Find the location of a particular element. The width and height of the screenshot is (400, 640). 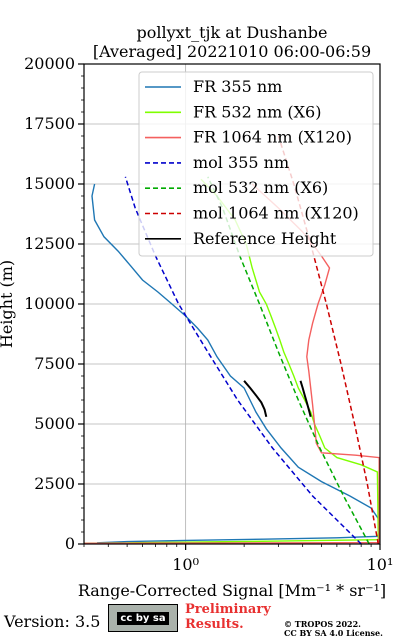

series-reference-height-line-a is located at coordinates (255, 399).